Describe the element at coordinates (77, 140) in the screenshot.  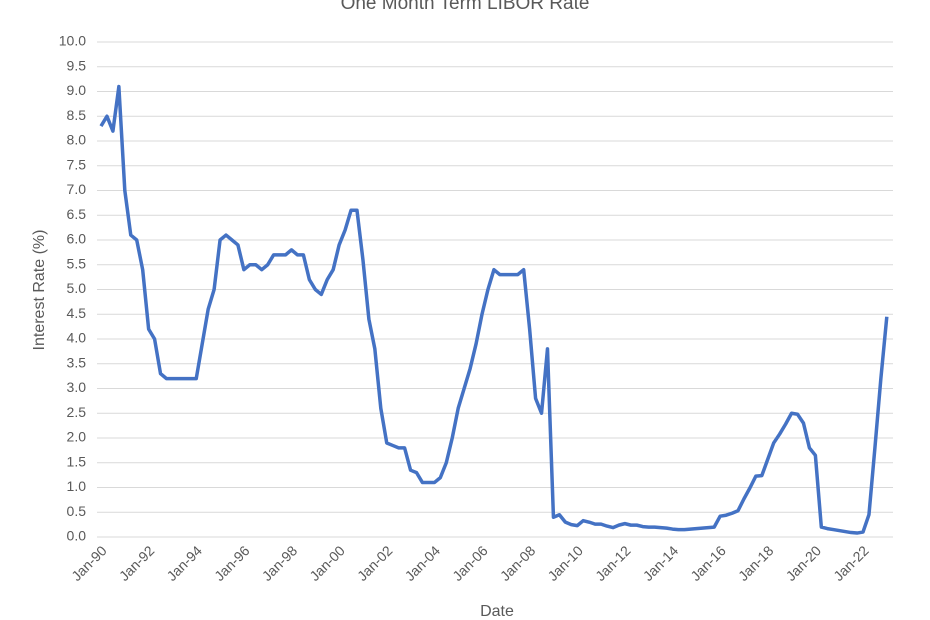
I see `y-tick-label: 8.0` at that location.